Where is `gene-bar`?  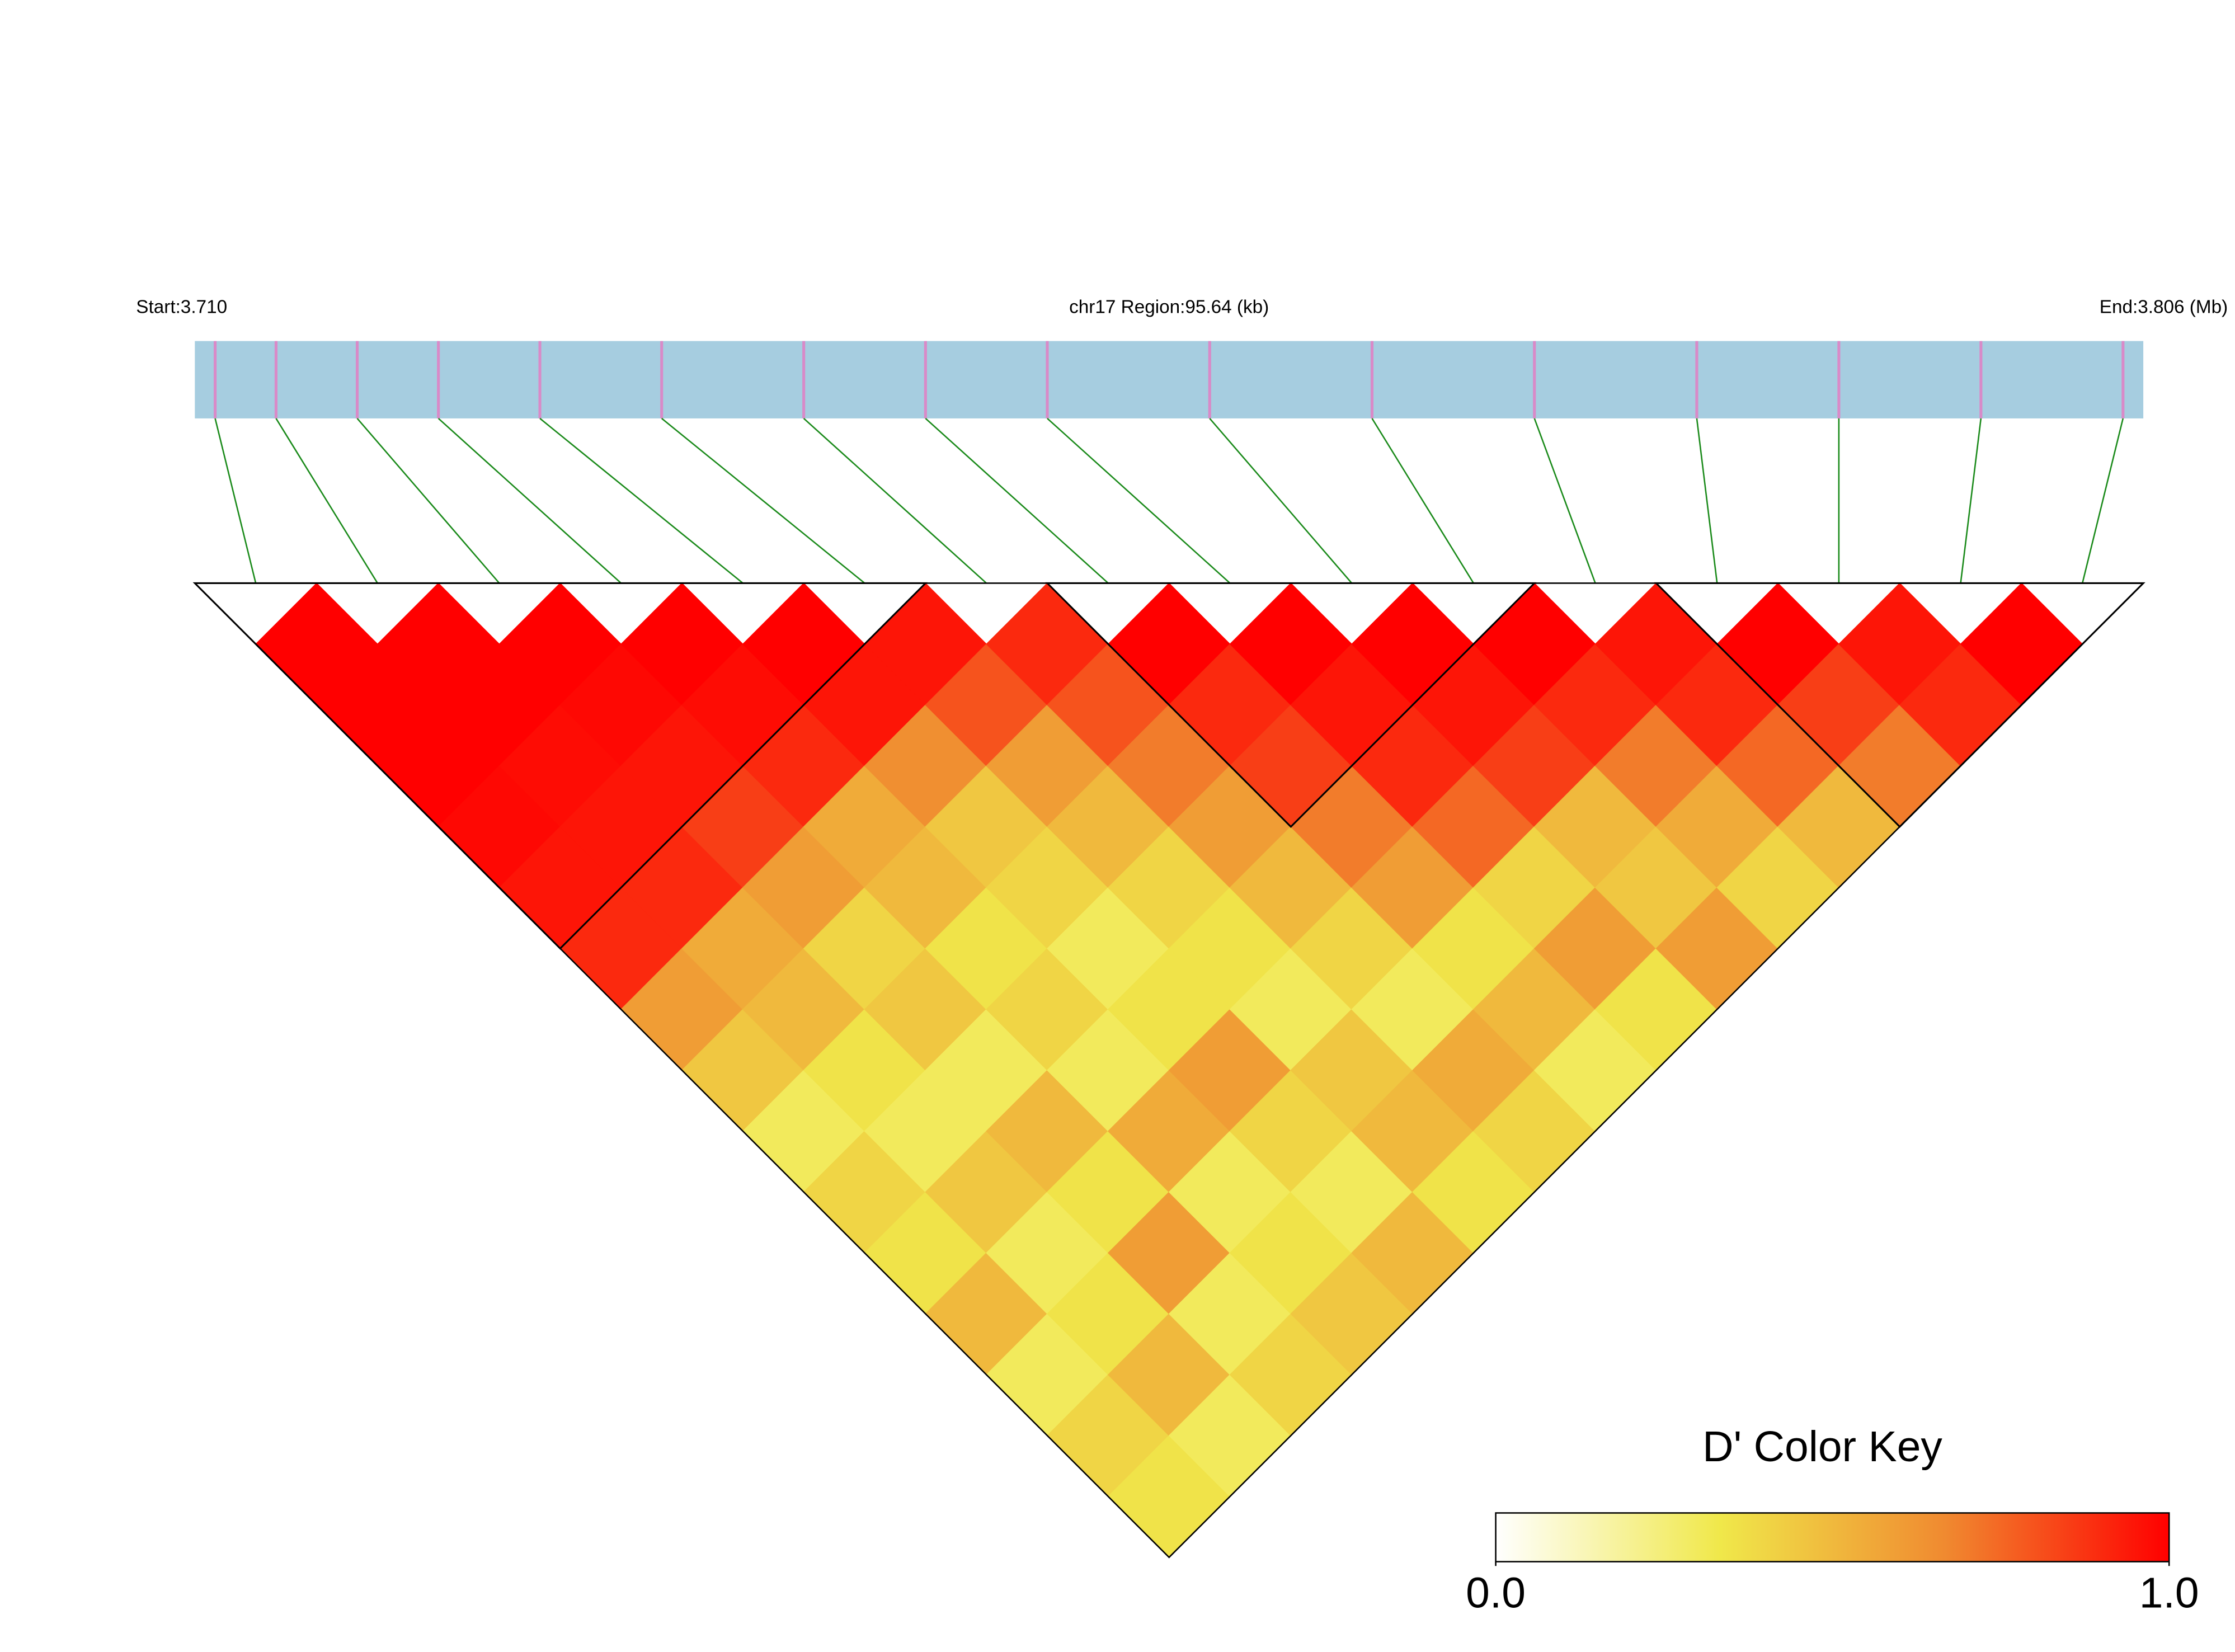 gene-bar is located at coordinates (1169, 379).